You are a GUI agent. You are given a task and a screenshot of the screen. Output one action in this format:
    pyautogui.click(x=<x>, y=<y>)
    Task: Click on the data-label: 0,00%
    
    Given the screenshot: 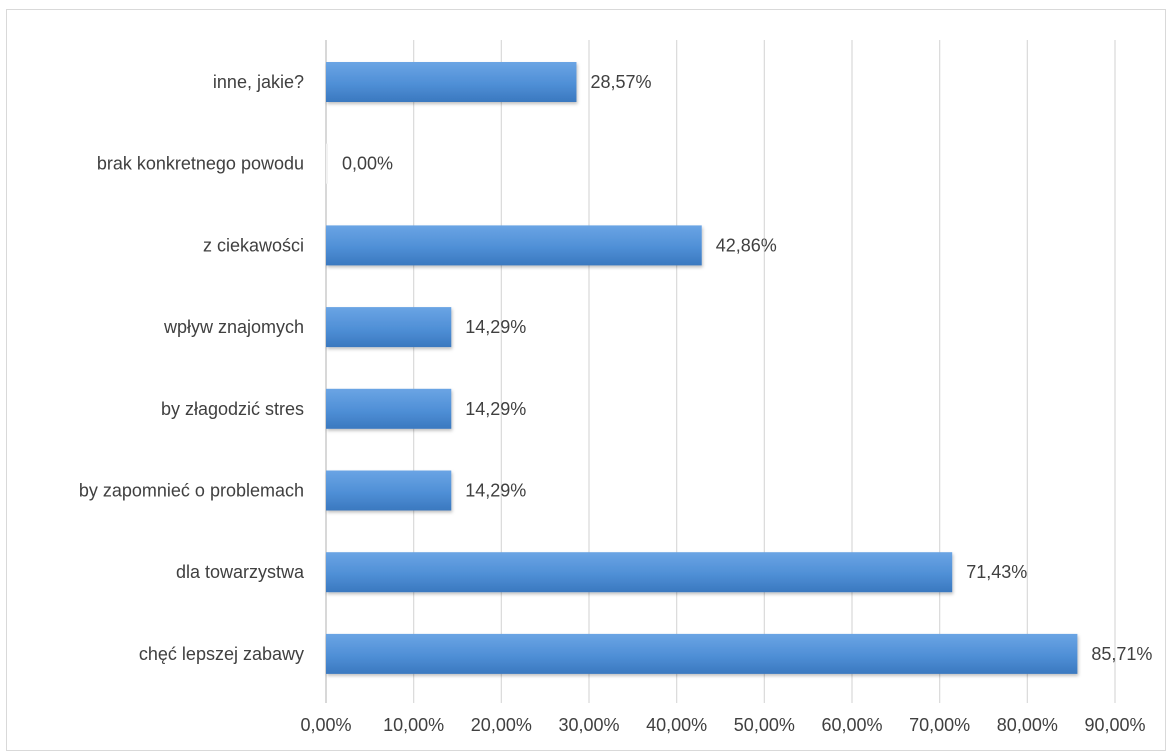 What is the action you would take?
    pyautogui.click(x=367, y=164)
    